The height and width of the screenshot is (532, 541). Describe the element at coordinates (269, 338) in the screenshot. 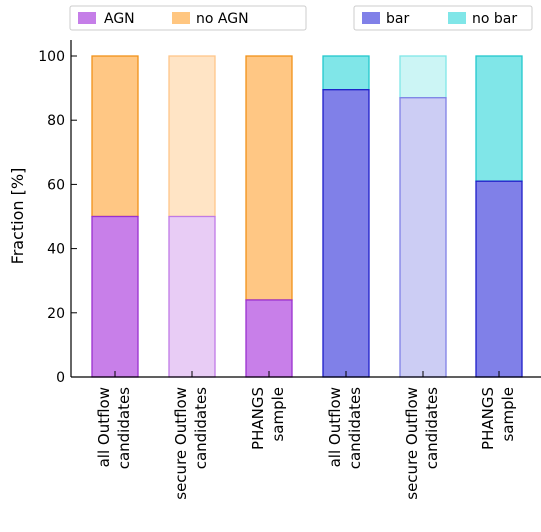

I see `bar-2-agn` at that location.